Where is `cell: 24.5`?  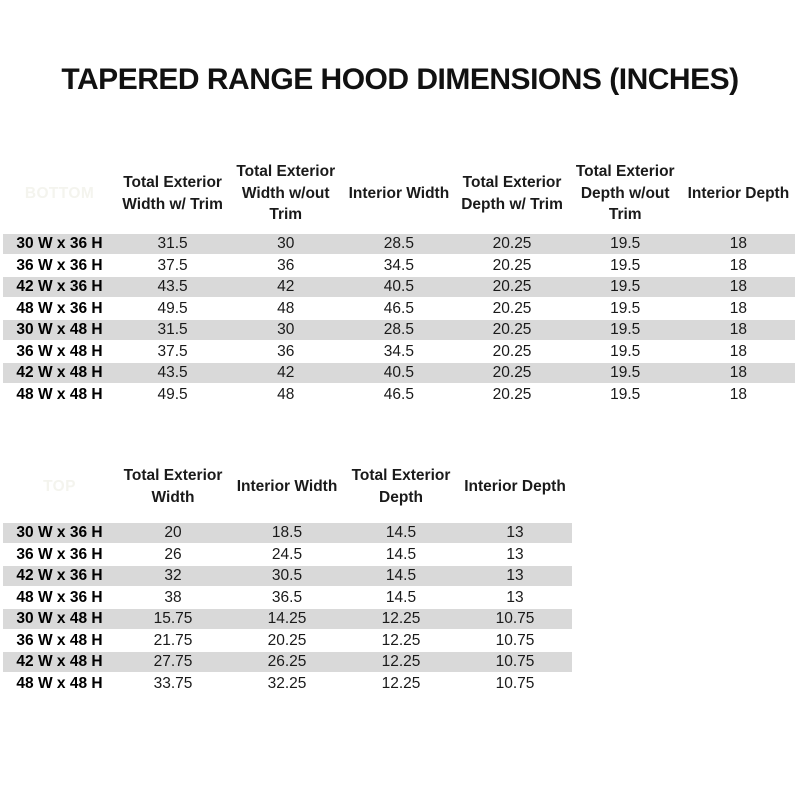
cell: 24.5 is located at coordinates (287, 554).